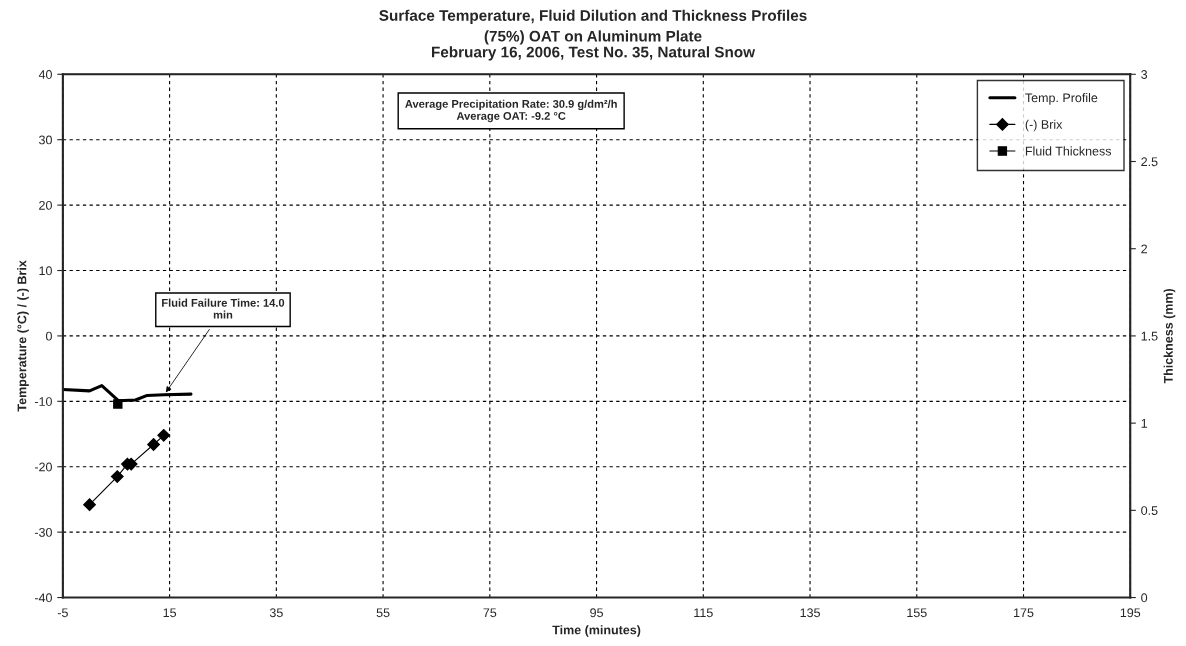 The image size is (1186, 646). I want to click on y-tick-label: 20, so click(45, 205).